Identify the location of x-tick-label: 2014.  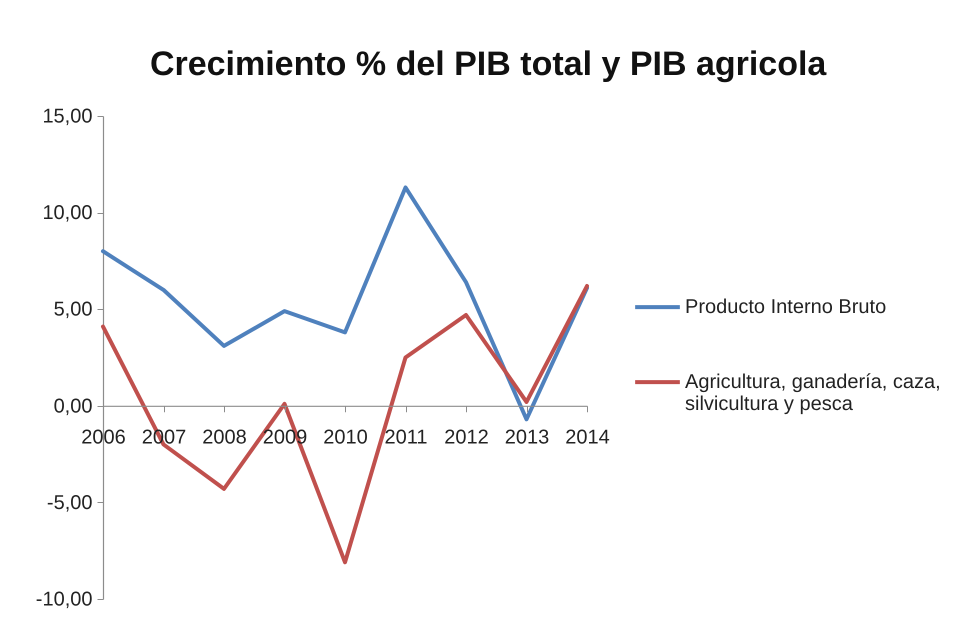
(587, 437).